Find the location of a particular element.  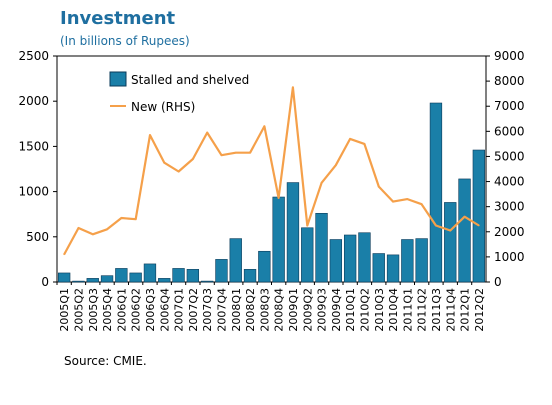

x-tick-label: 2006Q4 is located at coordinates (164, 310).